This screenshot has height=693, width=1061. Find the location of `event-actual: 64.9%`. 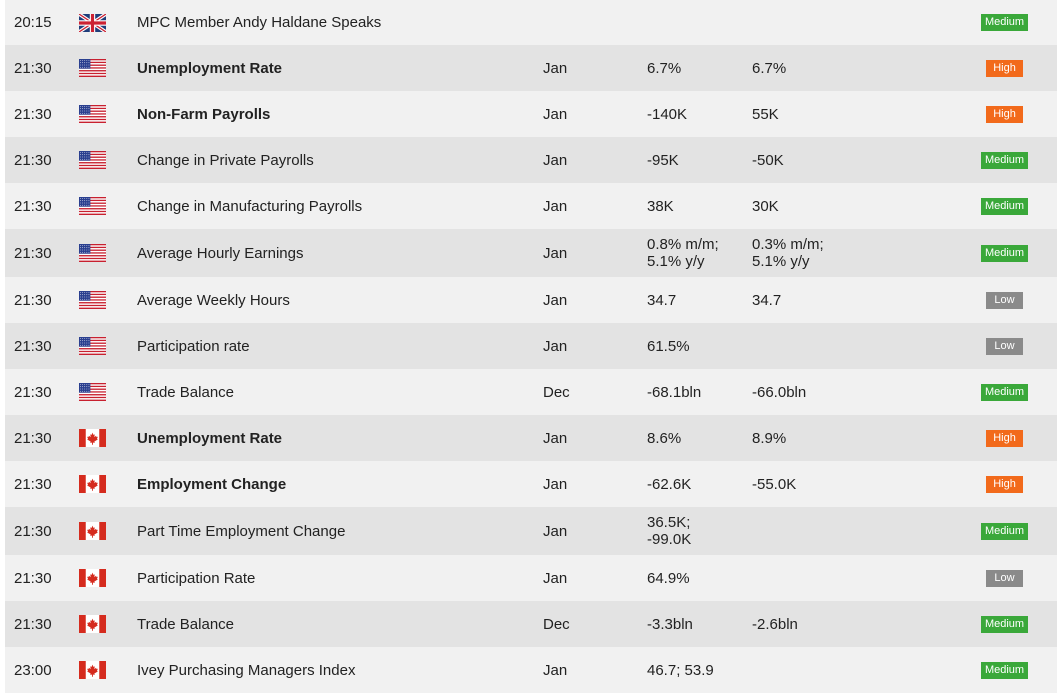

event-actual: 64.9% is located at coordinates (668, 578).